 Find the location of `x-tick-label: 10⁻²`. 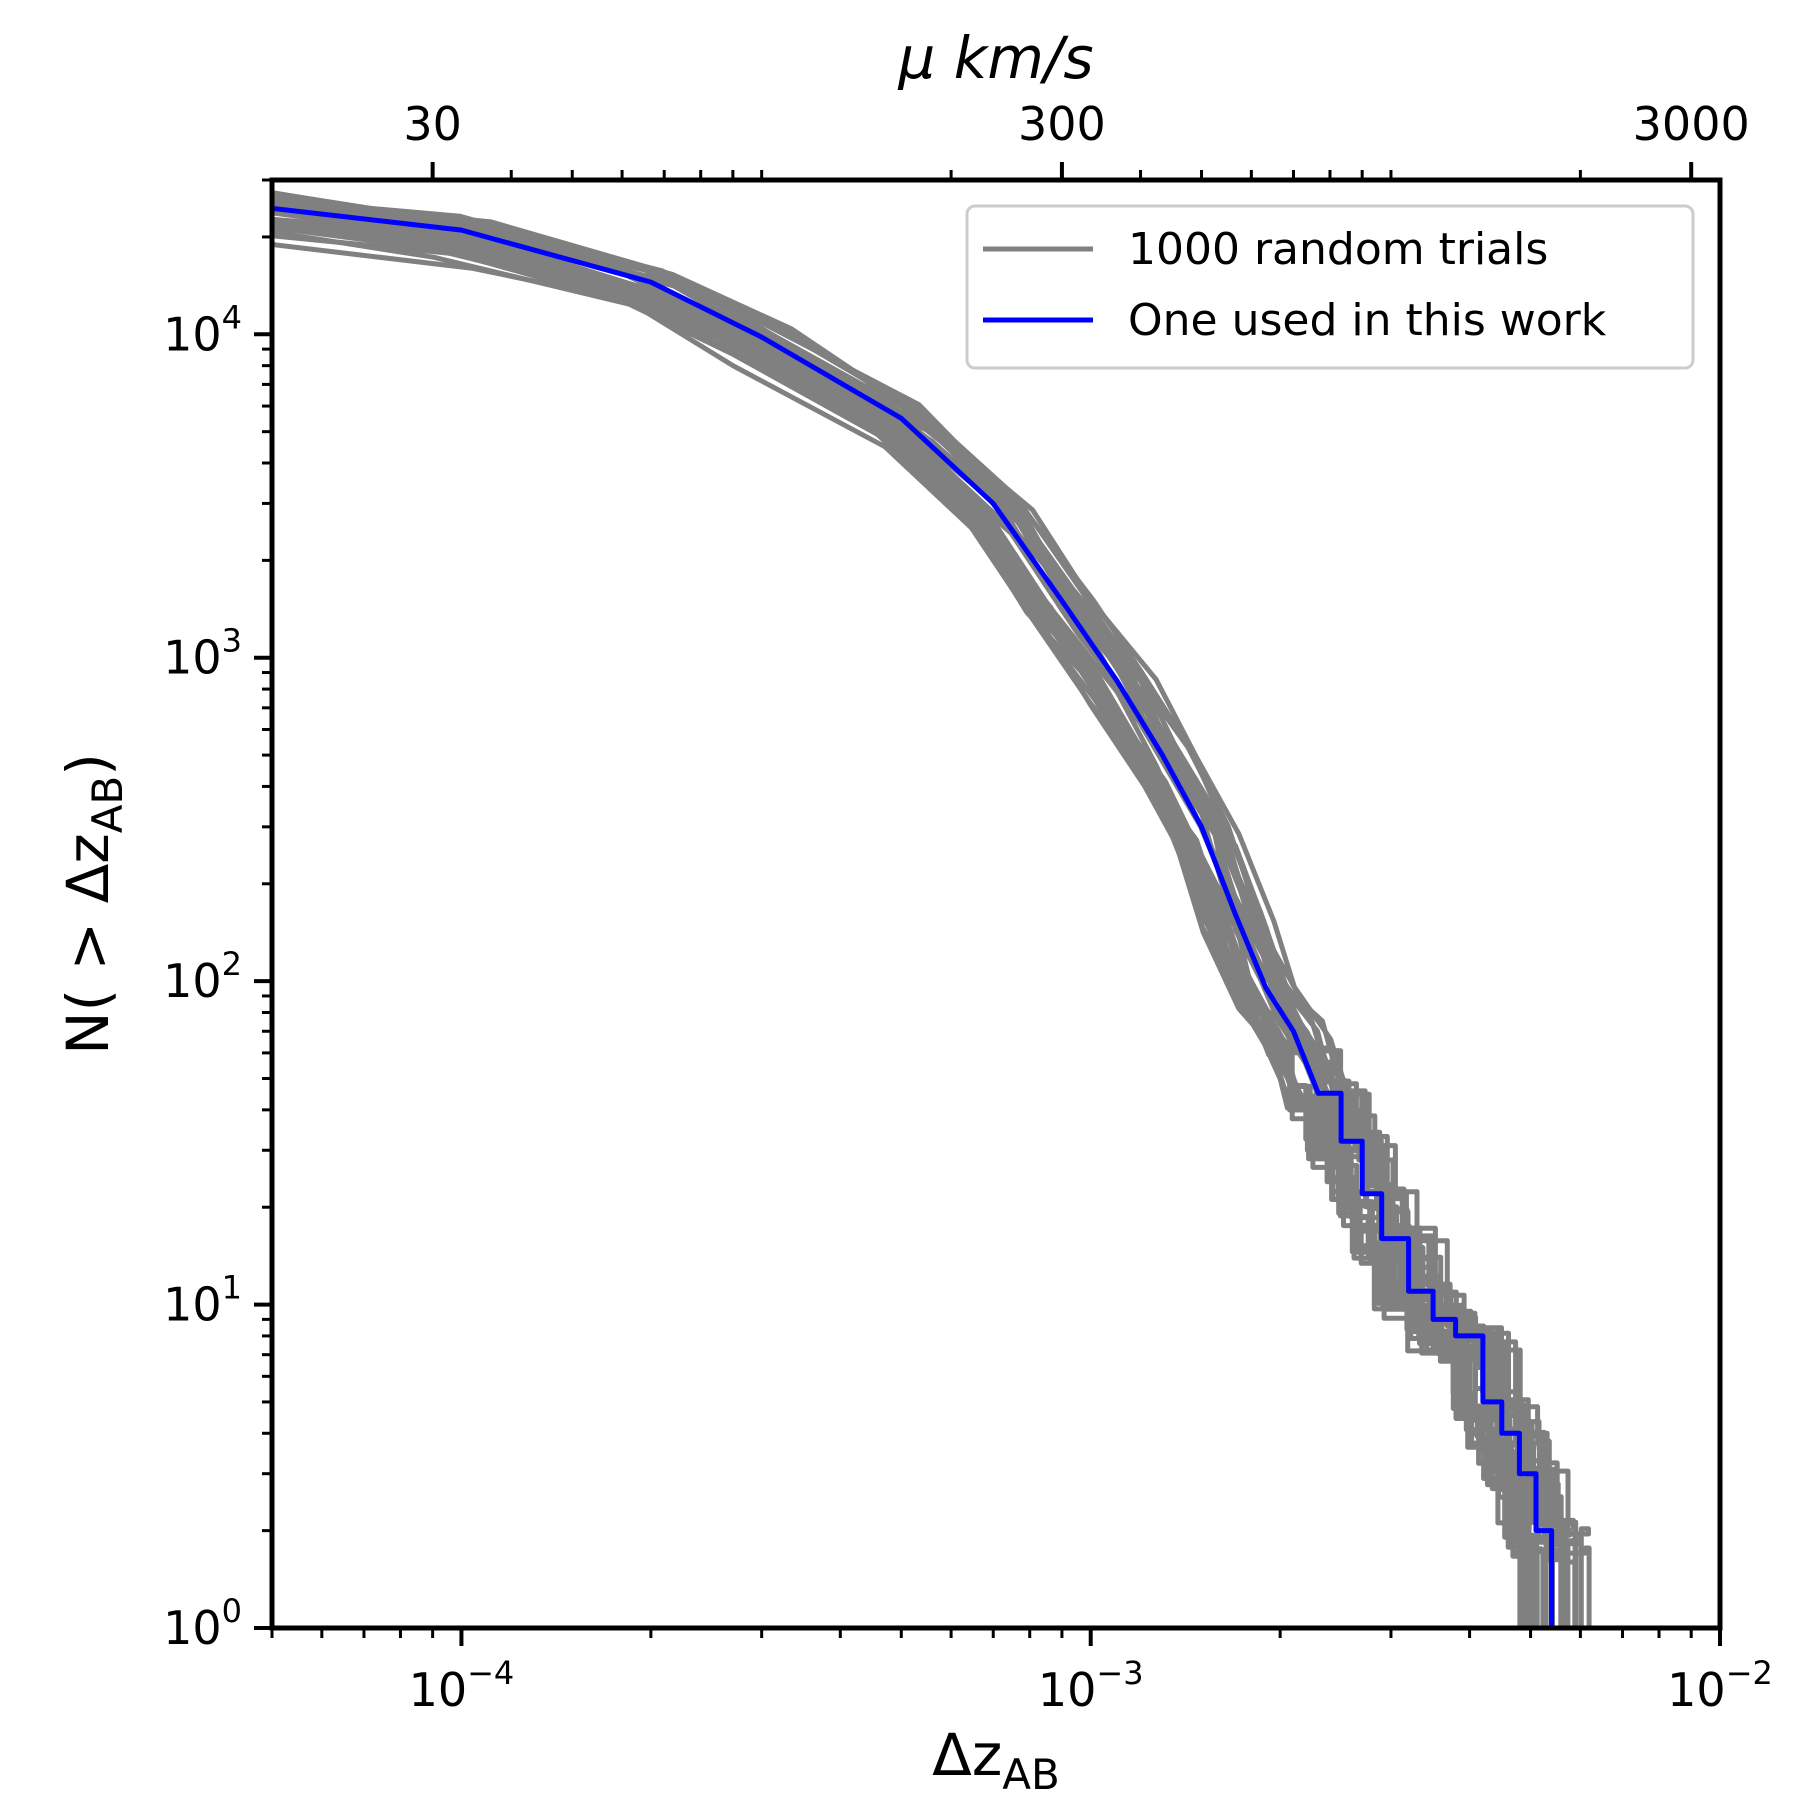

x-tick-label: 10⁻² is located at coordinates (1720, 1685).